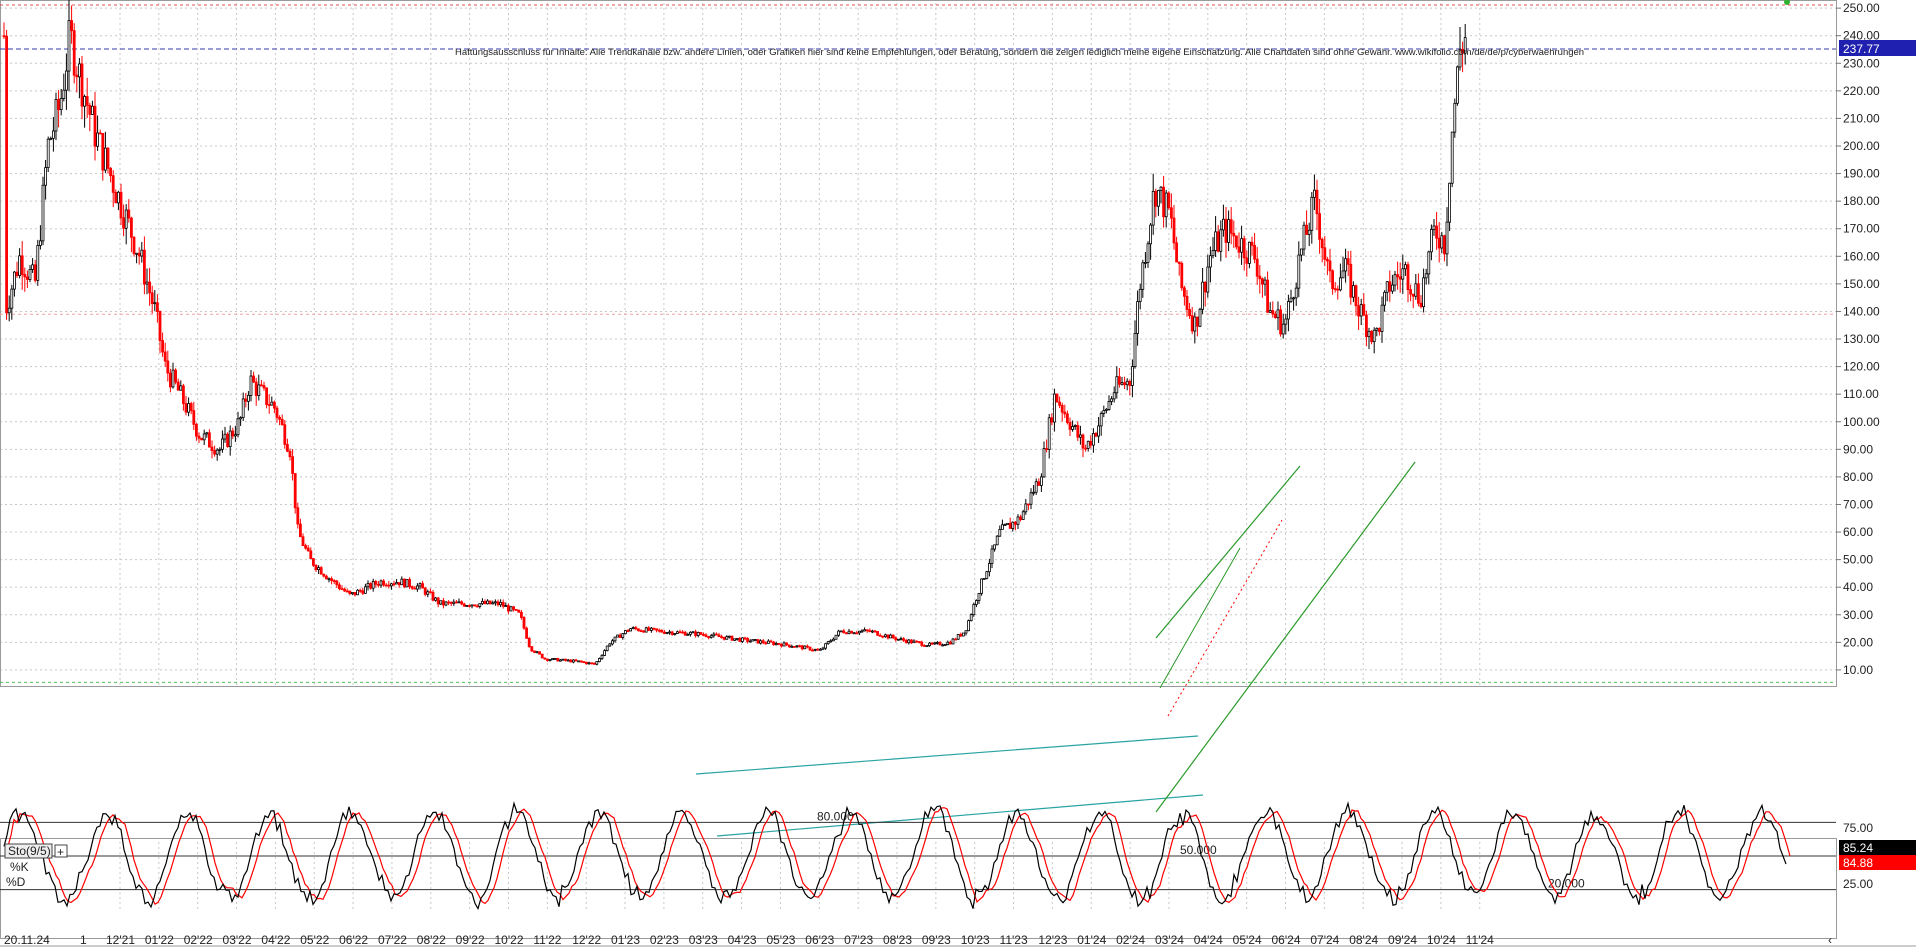  What do you see at coordinates (1861, 146) in the screenshot?
I see `y-tick-label: 200.00` at bounding box center [1861, 146].